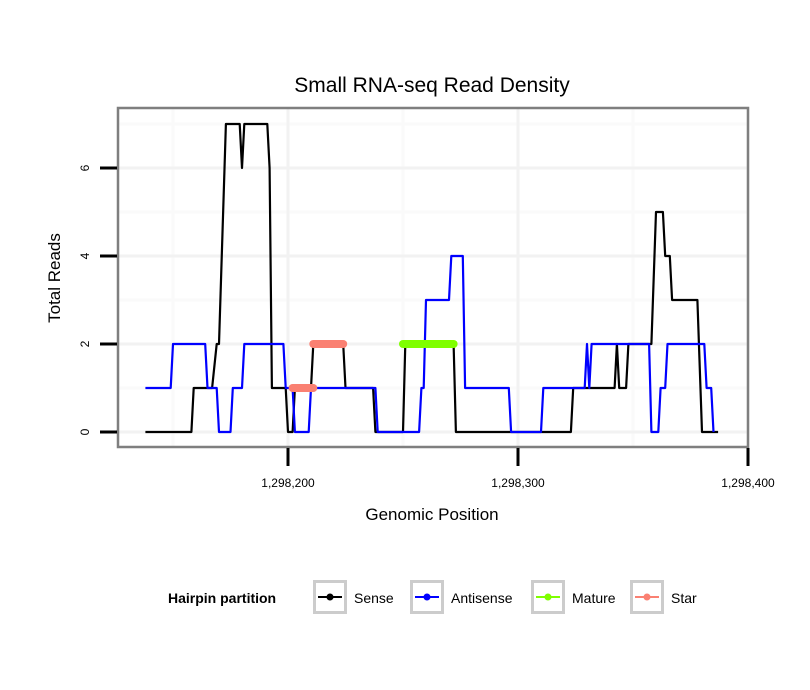 This screenshot has height=690, width=810. I want to click on legend-item-mature: Mature, so click(573, 597).